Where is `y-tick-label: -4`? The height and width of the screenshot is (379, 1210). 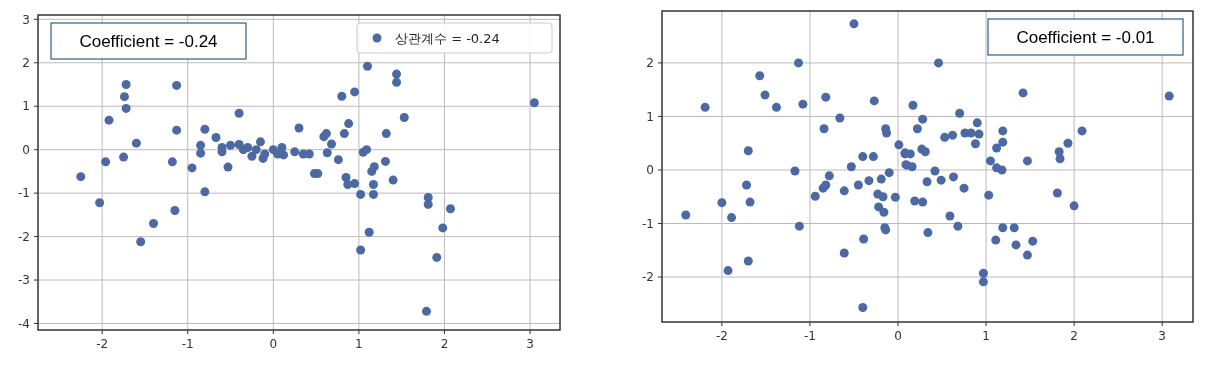 y-tick-label: -4 is located at coordinates (24, 323).